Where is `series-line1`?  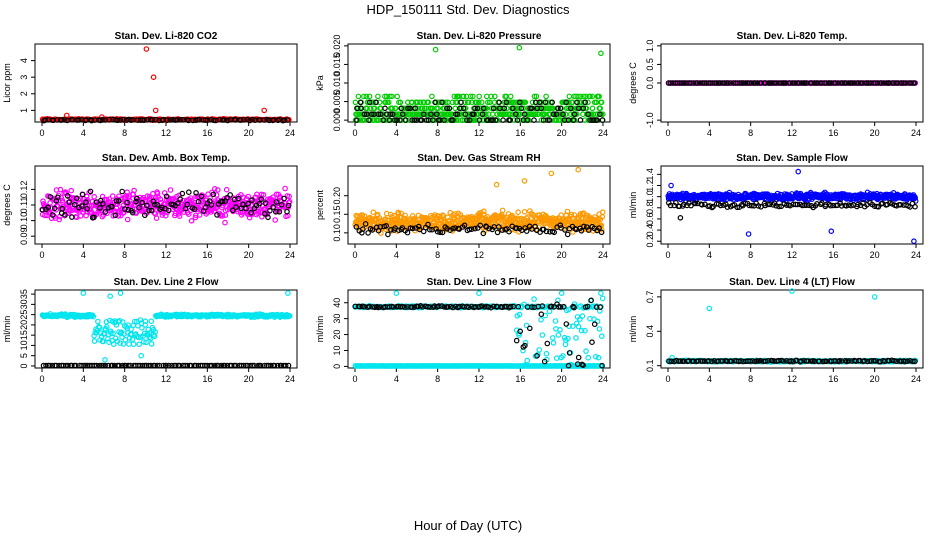 series-line1 is located at coordinates (165, 85).